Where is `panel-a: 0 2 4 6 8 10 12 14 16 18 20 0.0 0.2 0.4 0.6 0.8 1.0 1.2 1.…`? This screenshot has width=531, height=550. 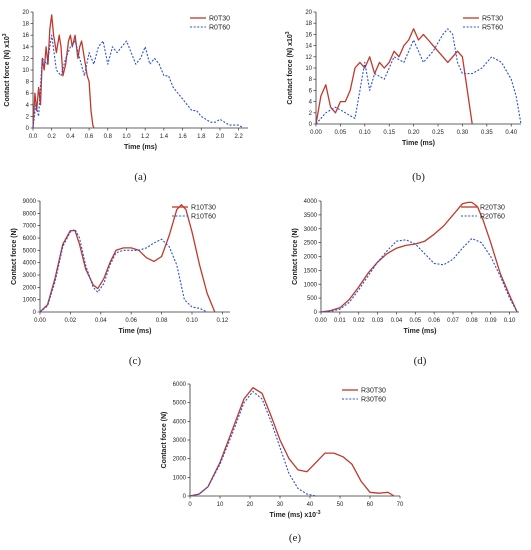
panel-a: 0 2 4 6 8 10 12 14 16 18 20 0.0 0.2 0.4 0.6 0.8 1.0 1.2 1.… is located at coordinates (125, 96).